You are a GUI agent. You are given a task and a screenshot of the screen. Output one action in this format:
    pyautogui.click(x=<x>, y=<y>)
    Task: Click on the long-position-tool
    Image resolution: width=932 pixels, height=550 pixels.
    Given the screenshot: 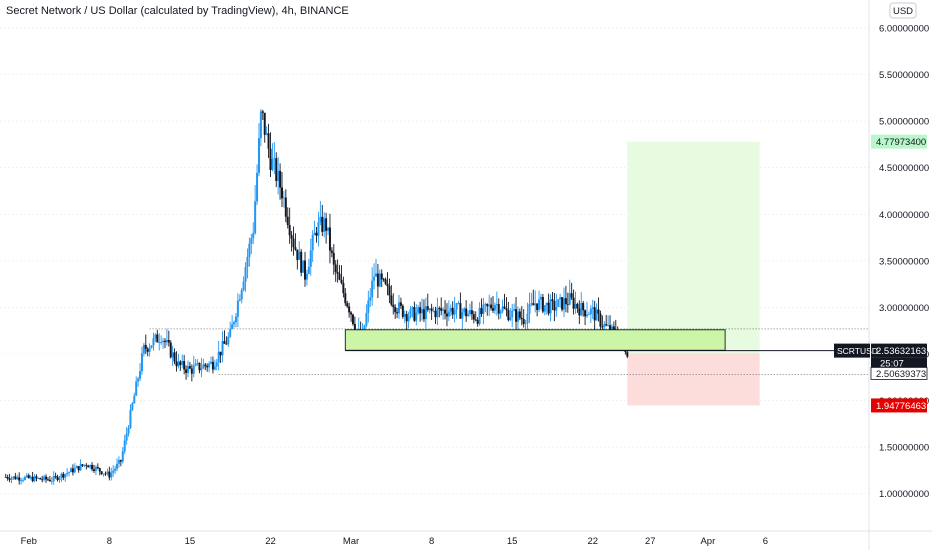 What is the action you would take?
    pyautogui.click(x=693, y=273)
    